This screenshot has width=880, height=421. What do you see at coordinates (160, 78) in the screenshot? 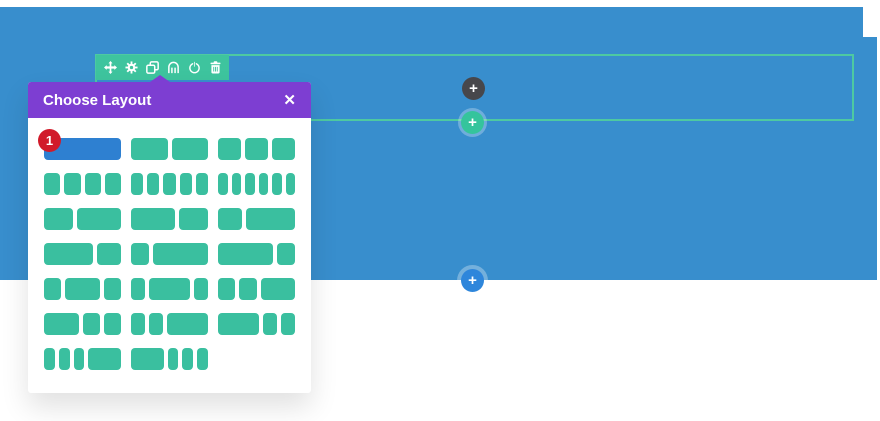
I see `modal-pointer-notch` at bounding box center [160, 78].